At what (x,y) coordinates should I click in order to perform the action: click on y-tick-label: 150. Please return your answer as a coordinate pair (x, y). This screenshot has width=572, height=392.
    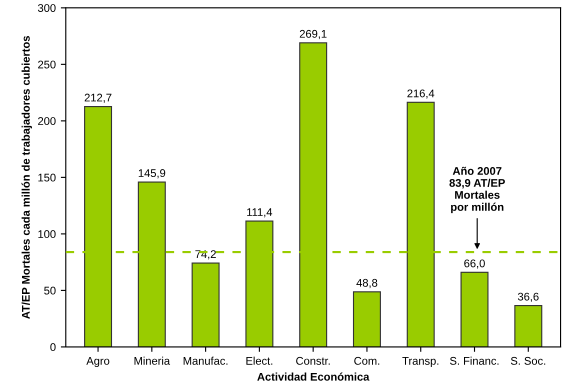
    Looking at the image, I should click on (47, 178).